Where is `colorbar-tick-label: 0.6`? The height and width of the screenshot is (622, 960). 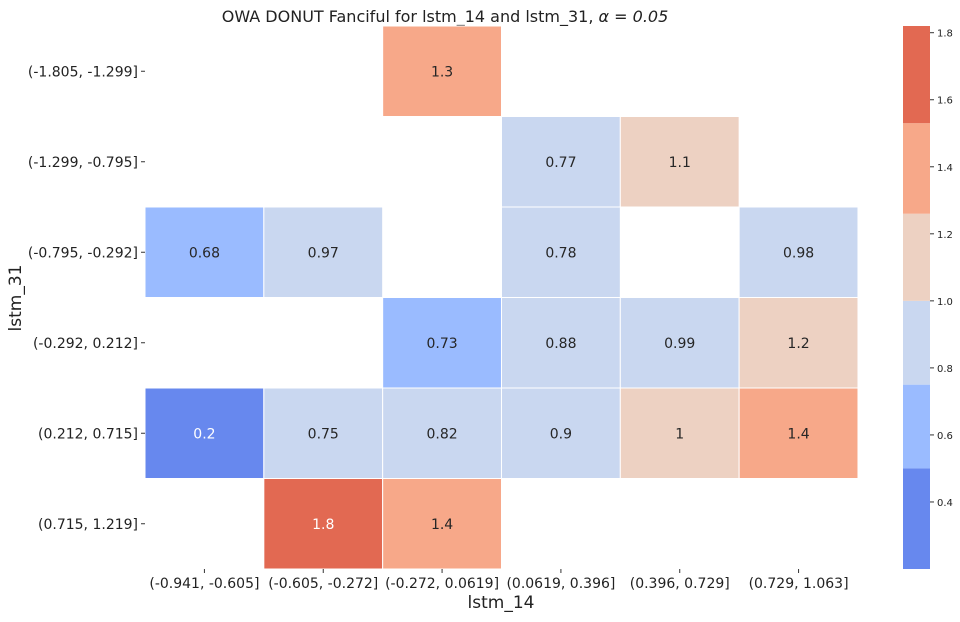
colorbar-tick-label: 0.6 is located at coordinates (945, 436).